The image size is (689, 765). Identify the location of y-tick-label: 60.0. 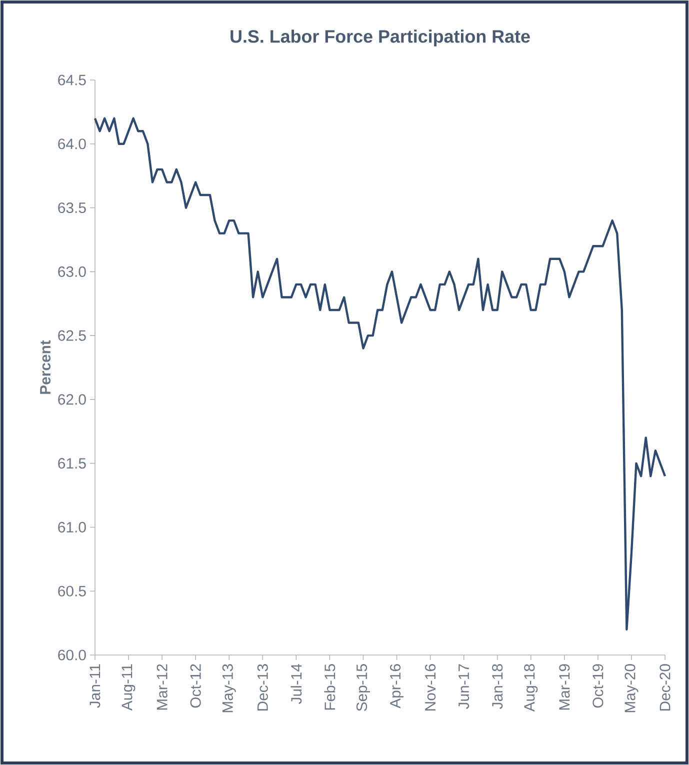
(72, 655).